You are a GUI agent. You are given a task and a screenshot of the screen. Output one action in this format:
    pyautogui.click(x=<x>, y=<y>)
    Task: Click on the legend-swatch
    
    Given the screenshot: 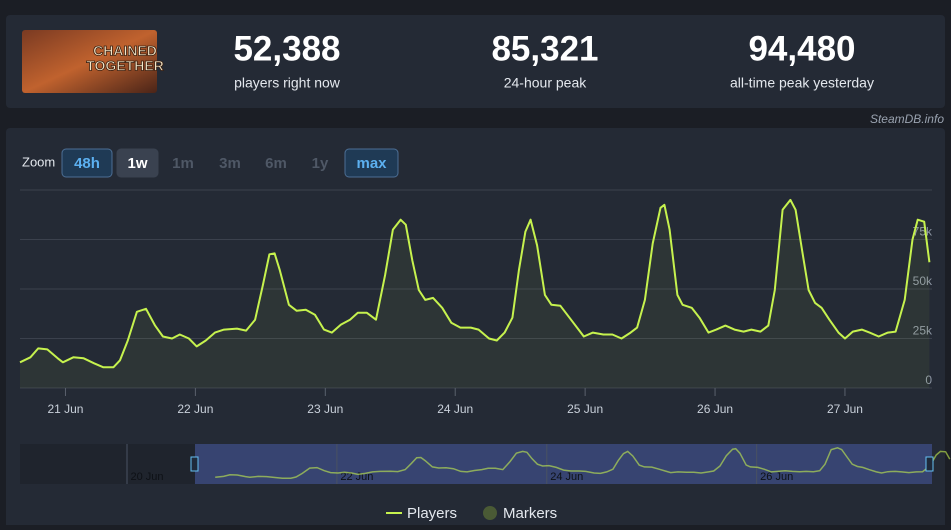 What is the action you would take?
    pyautogui.click(x=490, y=513)
    